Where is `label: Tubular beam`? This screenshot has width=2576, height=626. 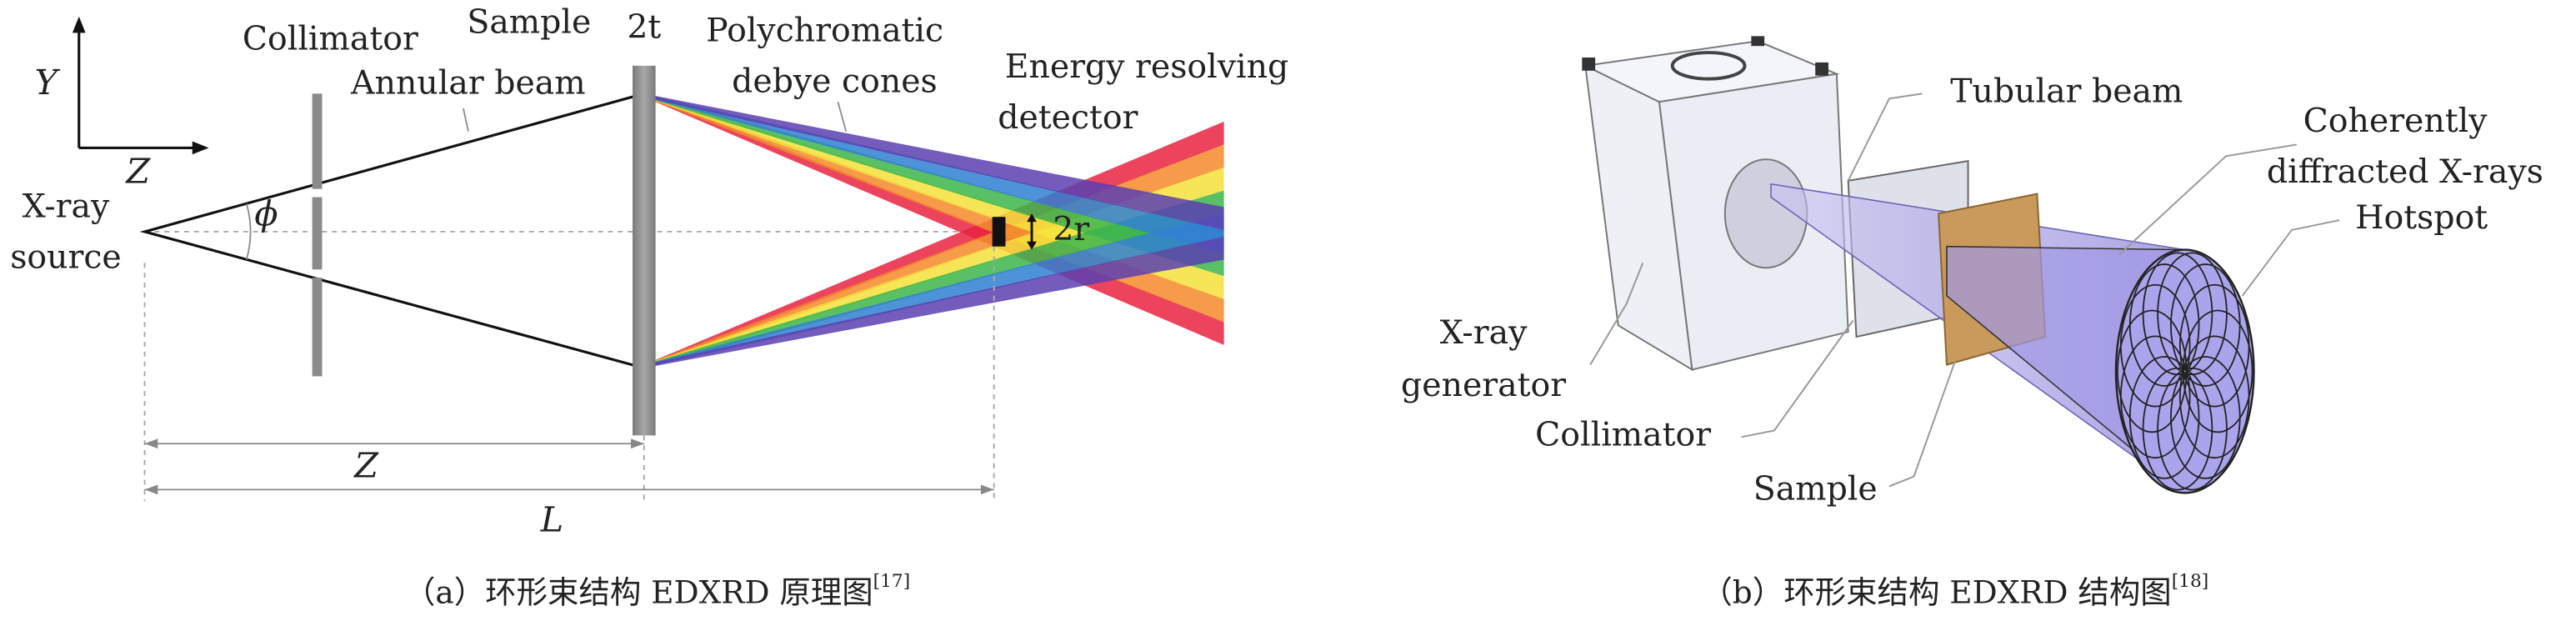 label: Tubular beam is located at coordinates (2067, 91).